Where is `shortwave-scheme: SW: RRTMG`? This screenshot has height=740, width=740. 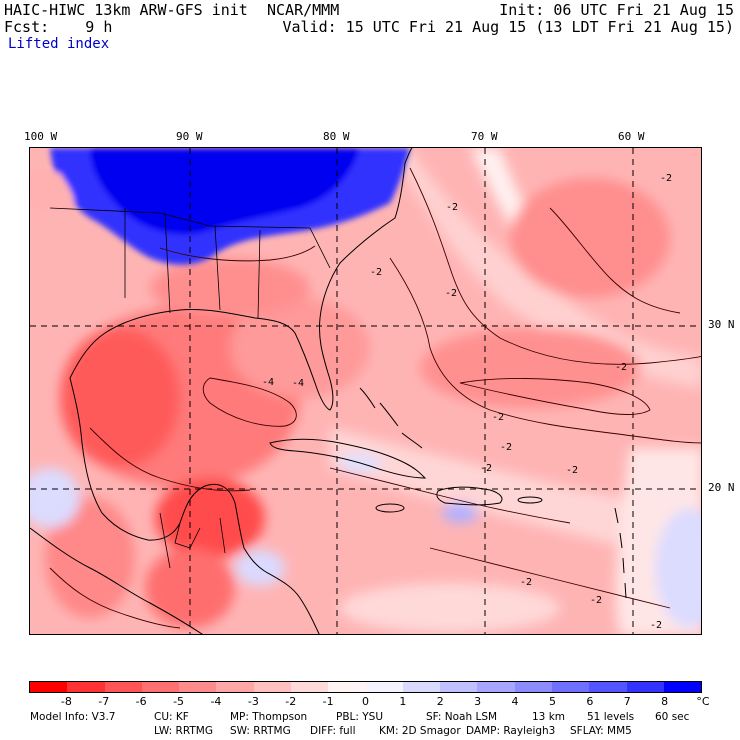
shortwave-scheme: SW: RRTMG is located at coordinates (260, 731).